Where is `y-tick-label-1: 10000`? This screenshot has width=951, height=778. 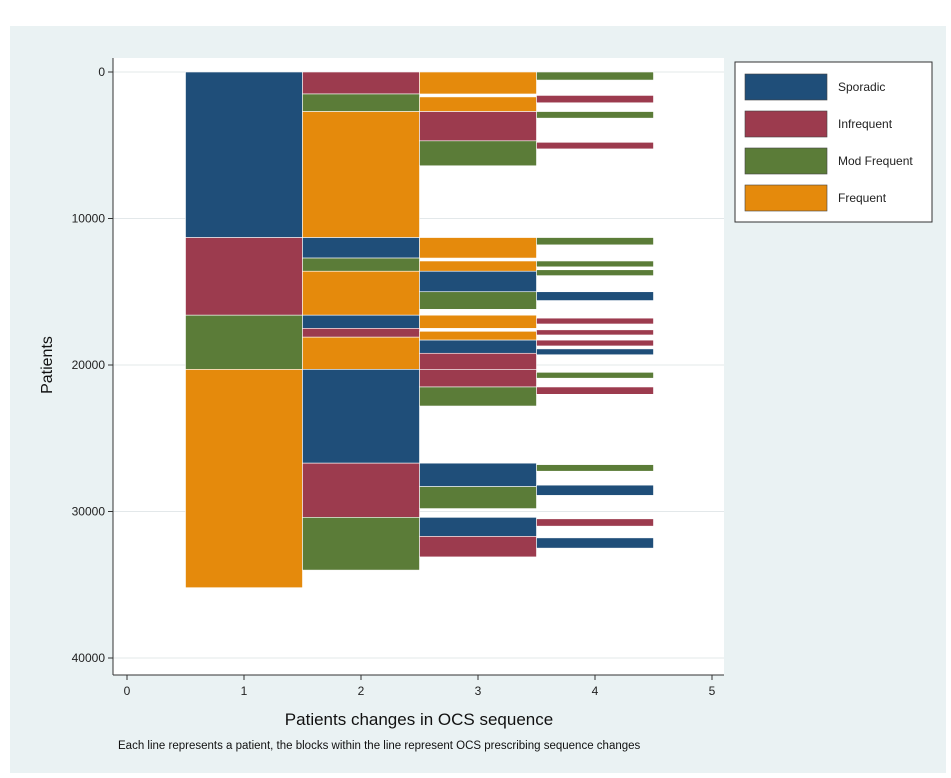 y-tick-label-1: 10000 is located at coordinates (89, 219).